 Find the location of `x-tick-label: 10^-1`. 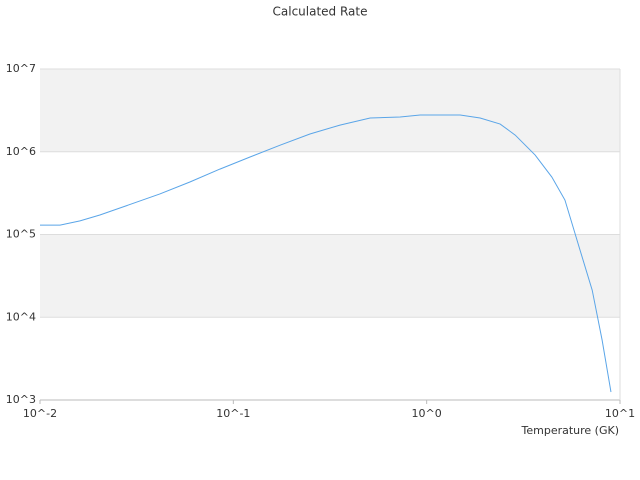

x-tick-label: 10^-1 is located at coordinates (233, 413).